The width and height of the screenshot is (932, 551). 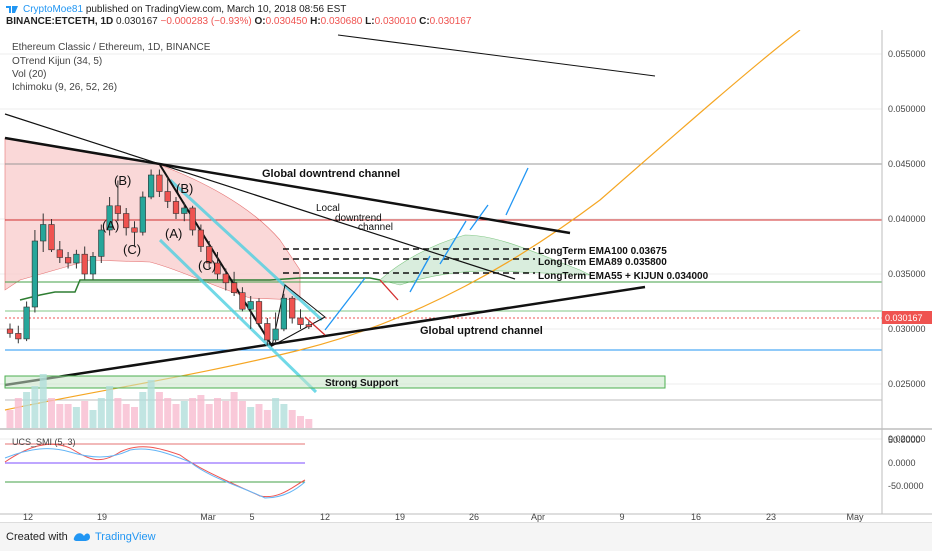 What do you see at coordinates (904, 440) in the screenshot?
I see `smi-tick-label: 50.0000` at bounding box center [904, 440].